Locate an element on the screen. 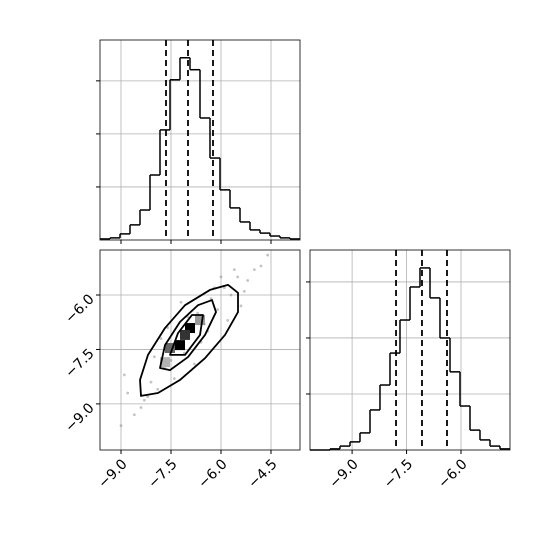 The height and width of the screenshot is (550, 550). y-tick-label: −7.5 is located at coordinates (79, 363).